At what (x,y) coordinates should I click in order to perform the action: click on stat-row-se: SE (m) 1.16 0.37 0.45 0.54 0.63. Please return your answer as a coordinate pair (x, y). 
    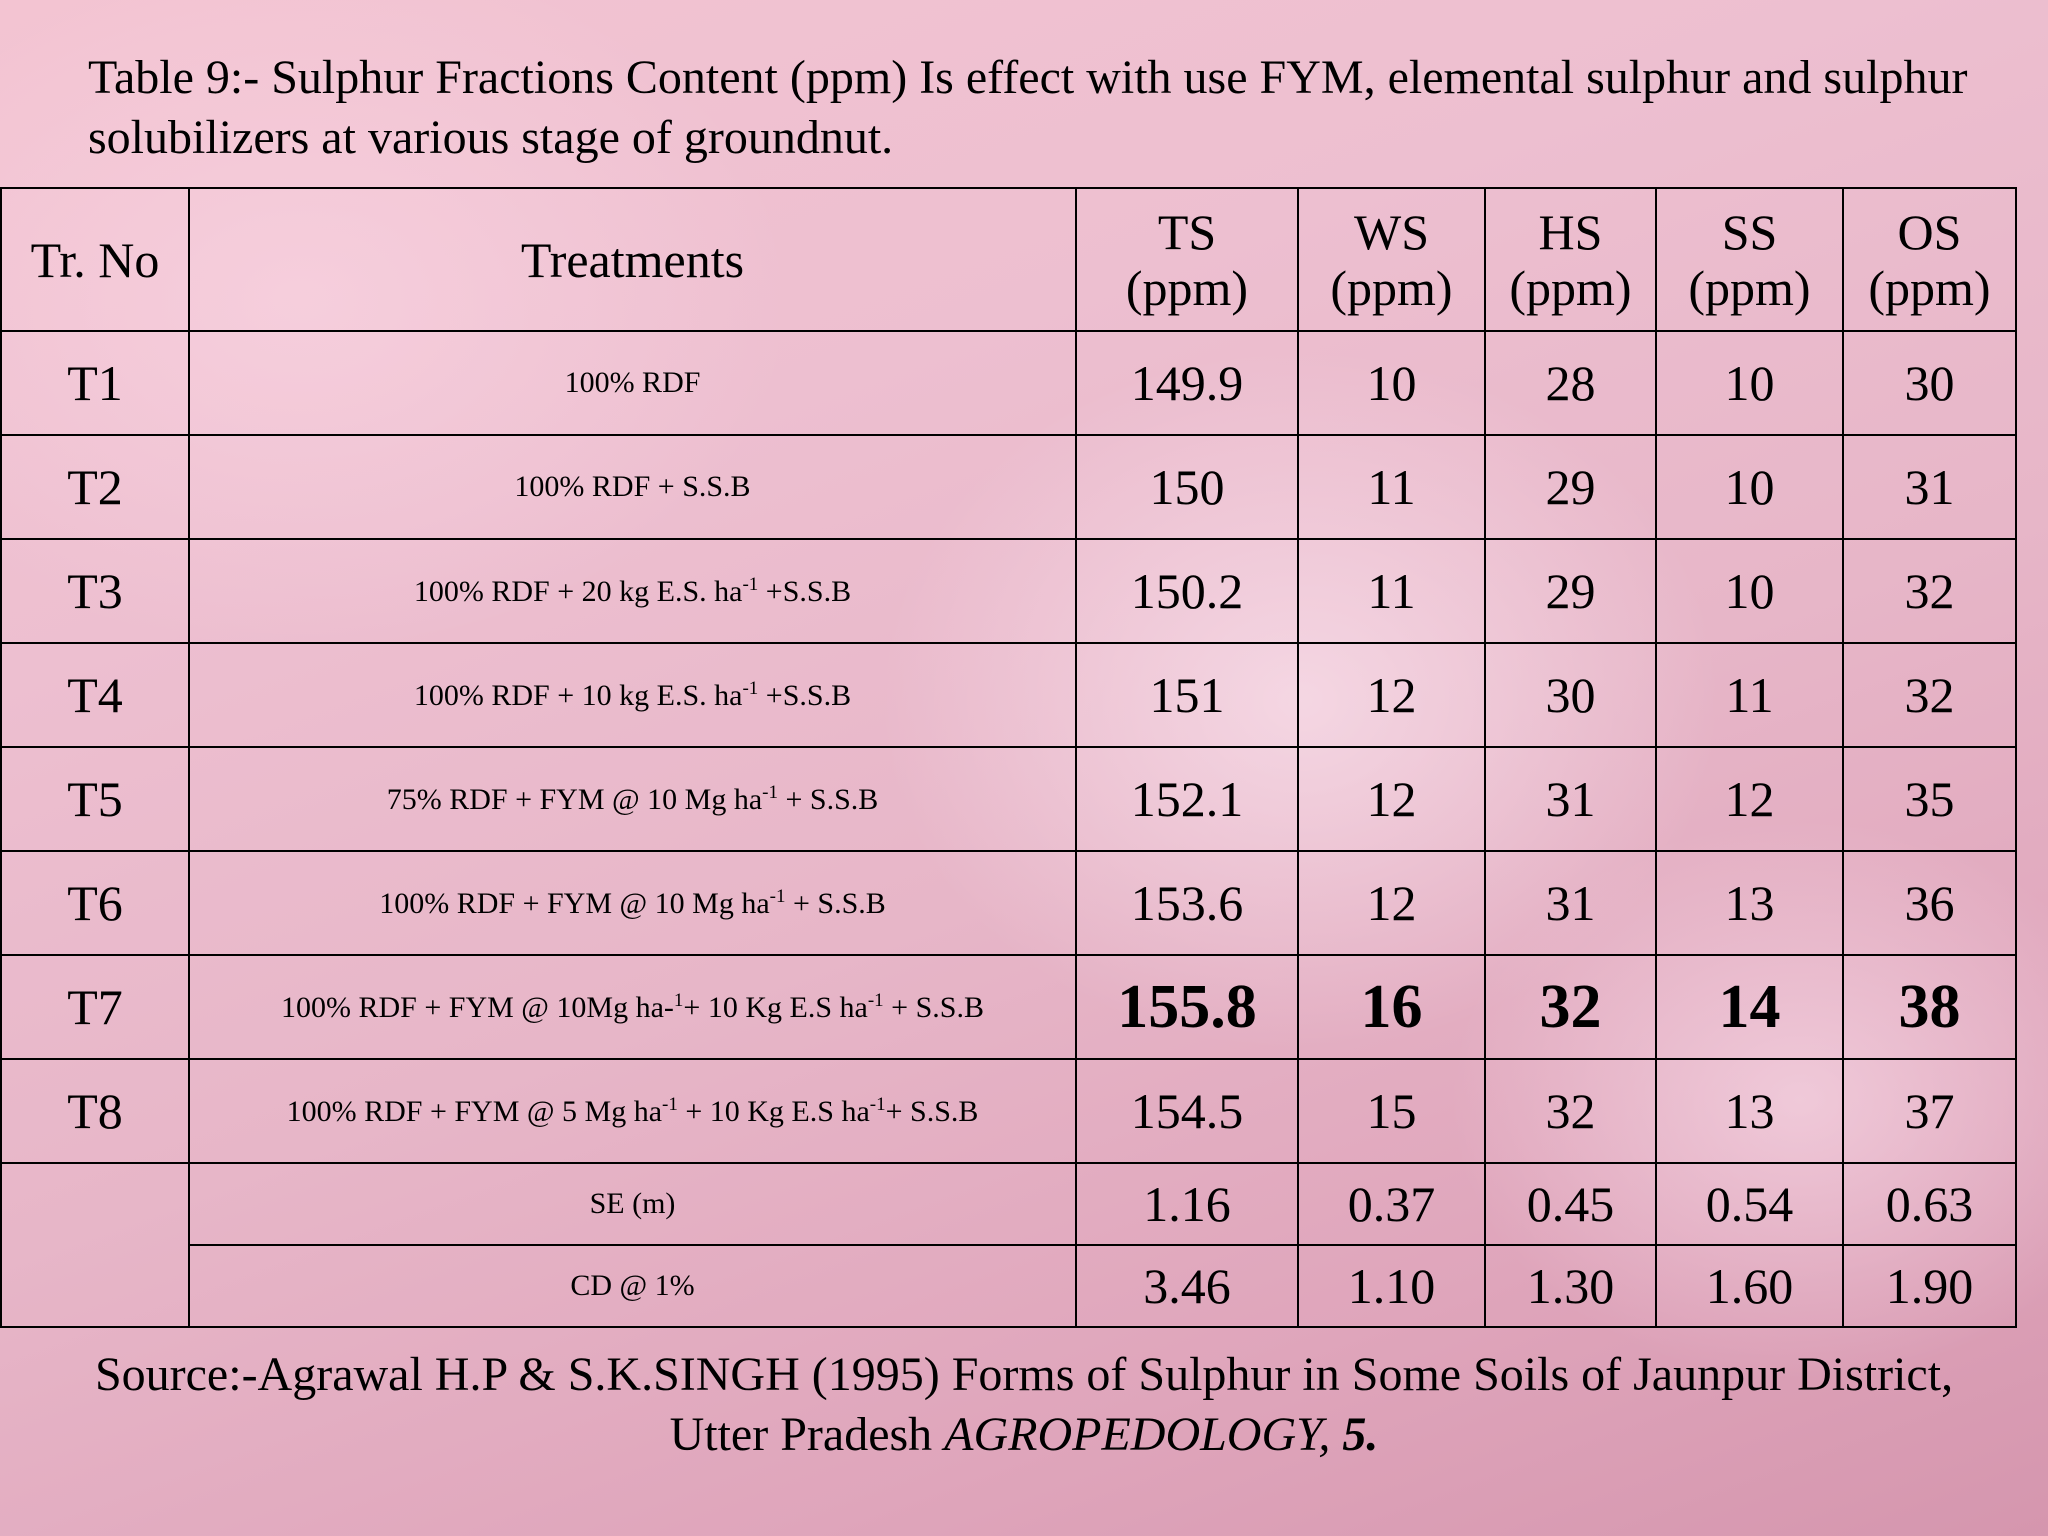
    Looking at the image, I should click on (1008, 1245).